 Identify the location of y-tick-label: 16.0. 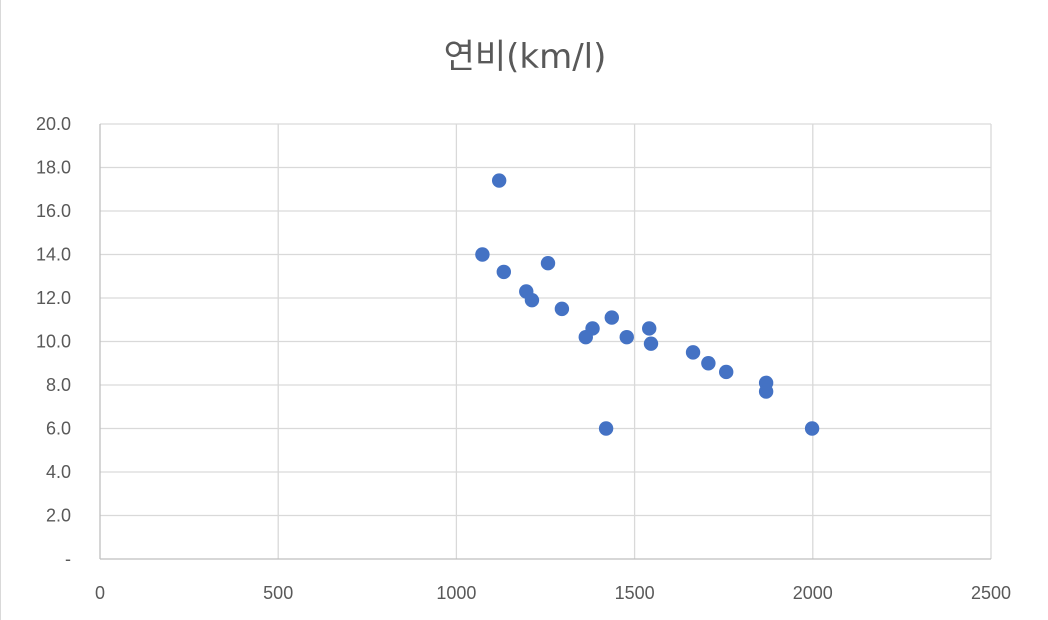
(53, 211).